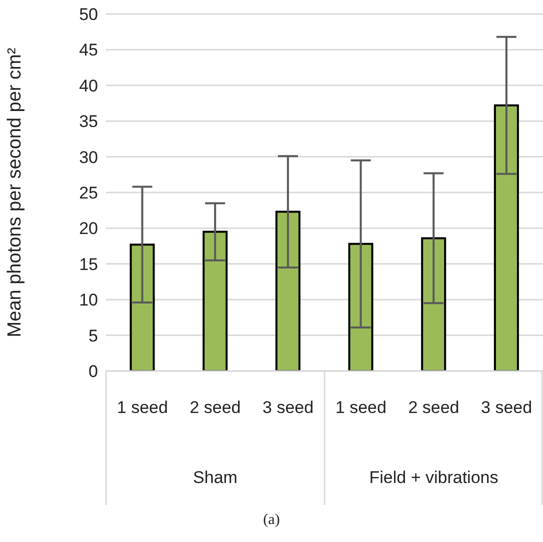 This screenshot has height=542, width=543. I want to click on y-tick-label: 40, so click(88, 86).